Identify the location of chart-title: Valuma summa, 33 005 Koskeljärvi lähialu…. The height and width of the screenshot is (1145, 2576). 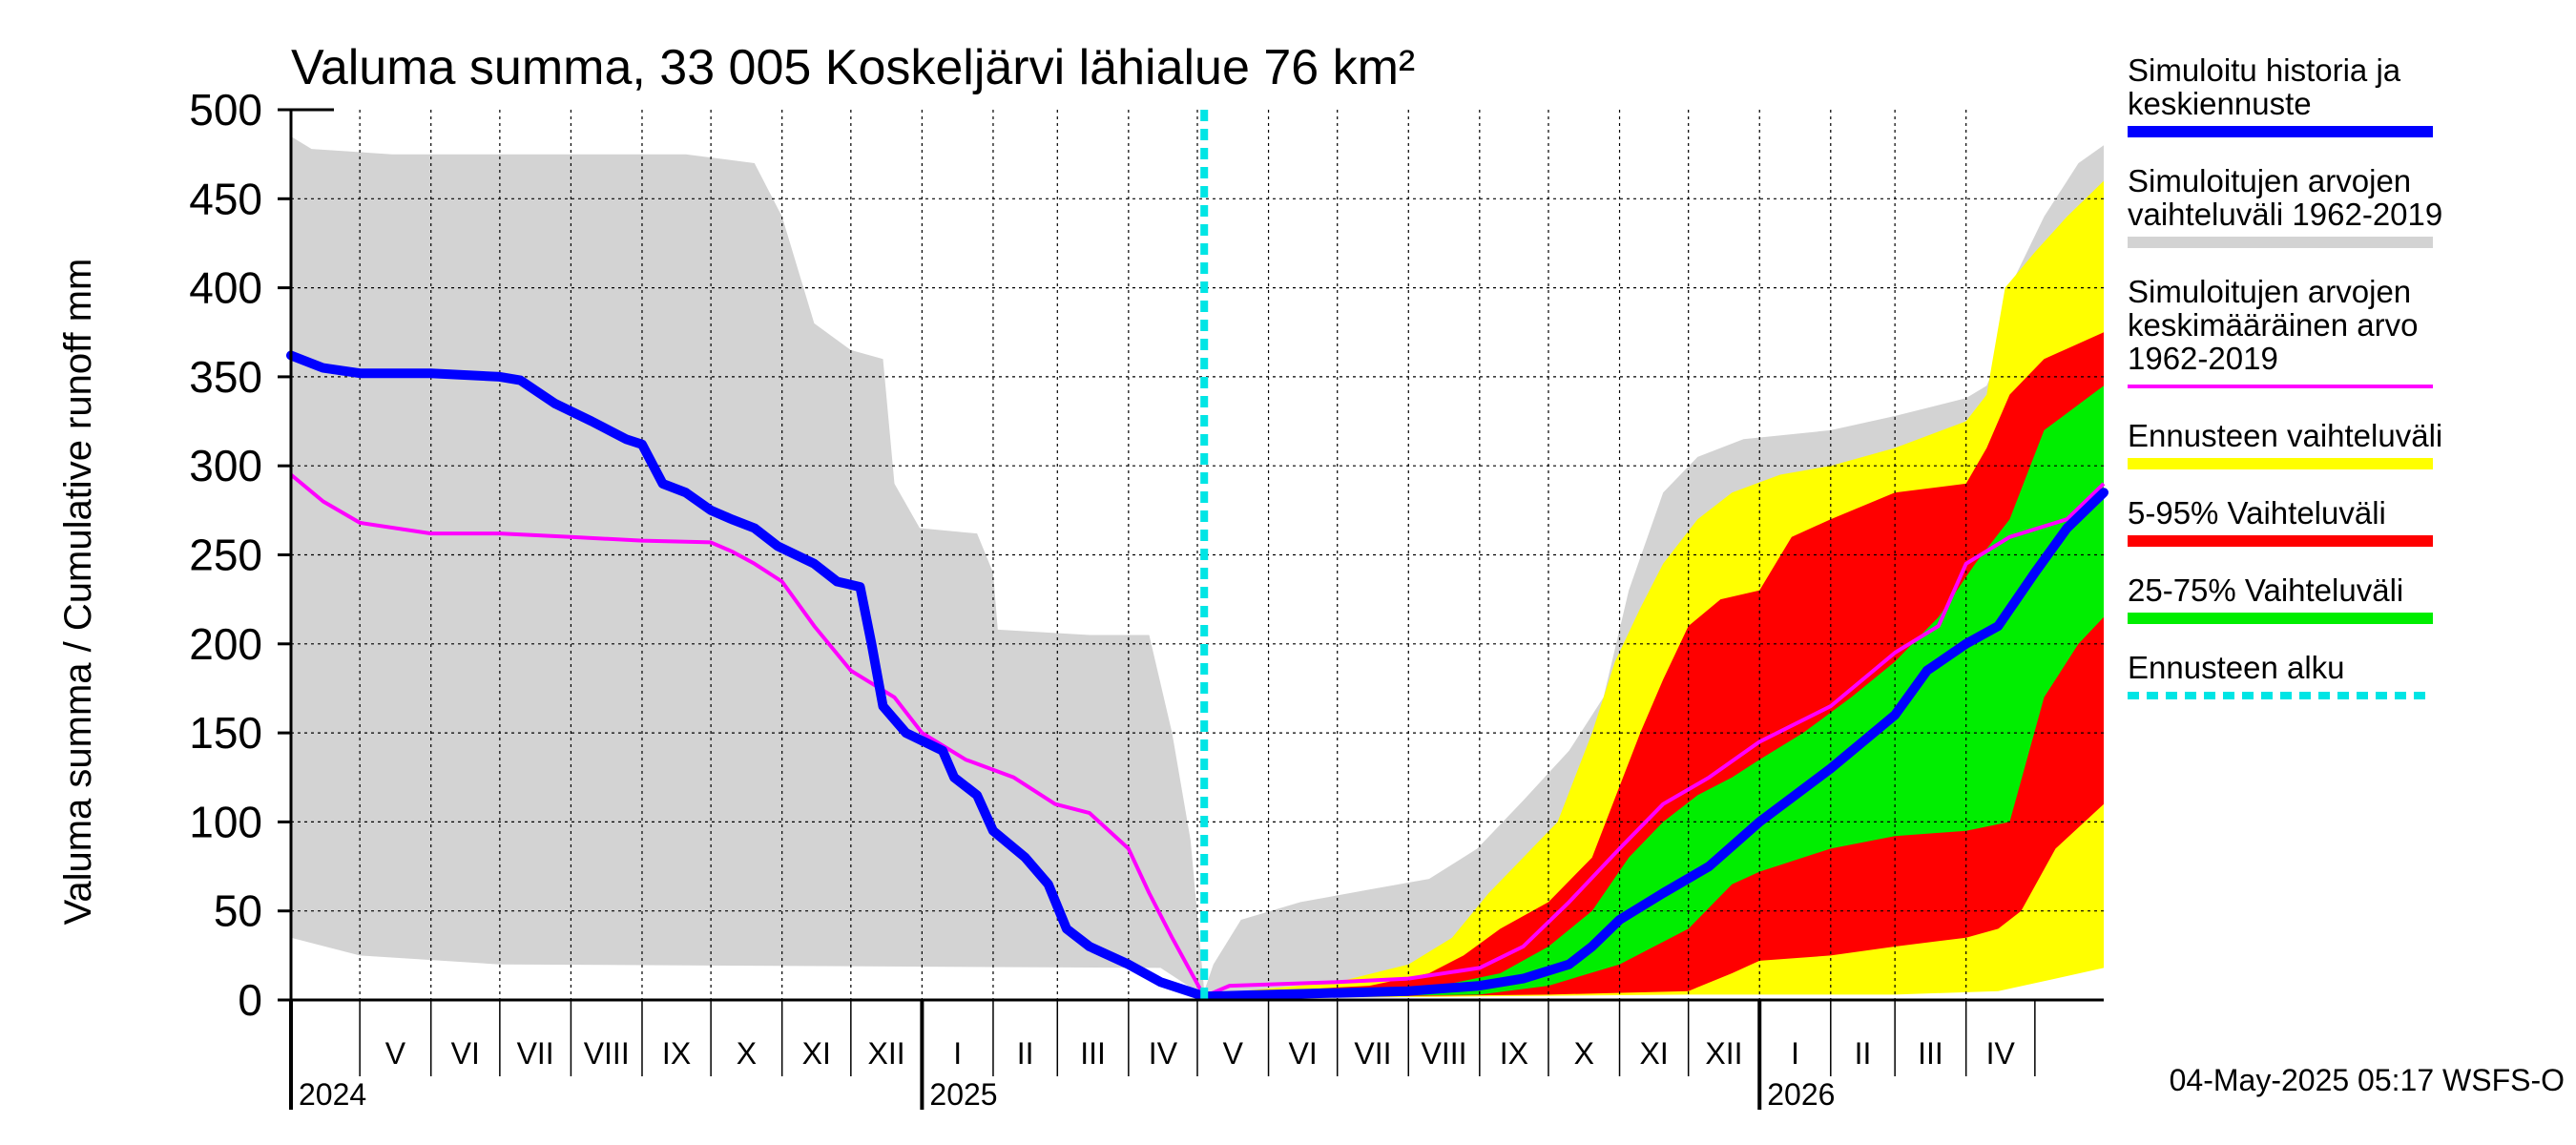
(853, 67).